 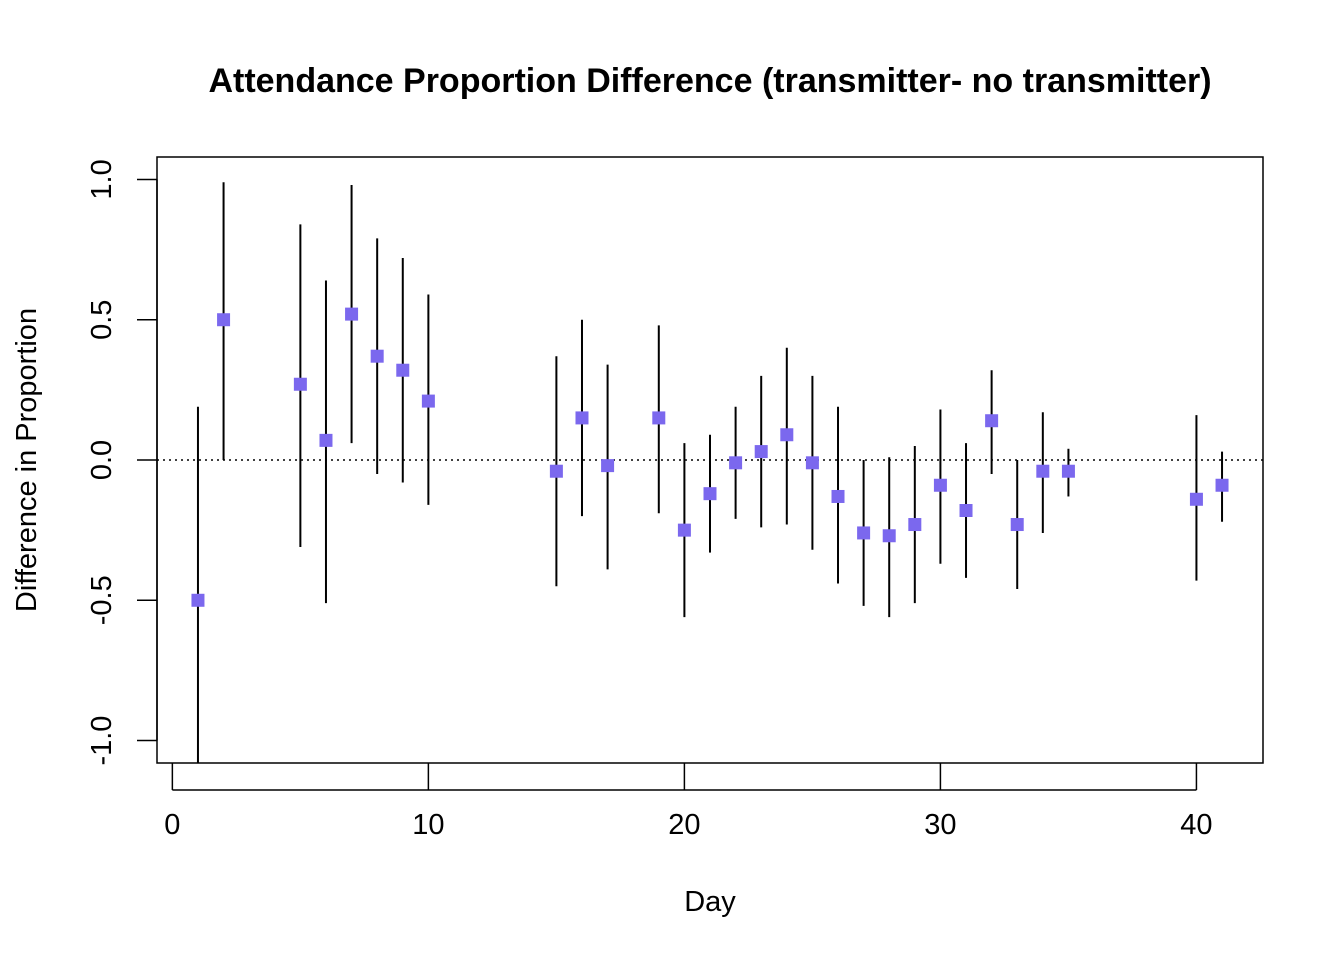 What do you see at coordinates (27, 460) in the screenshot?
I see `y-axis-label: Difference in Proportion` at bounding box center [27, 460].